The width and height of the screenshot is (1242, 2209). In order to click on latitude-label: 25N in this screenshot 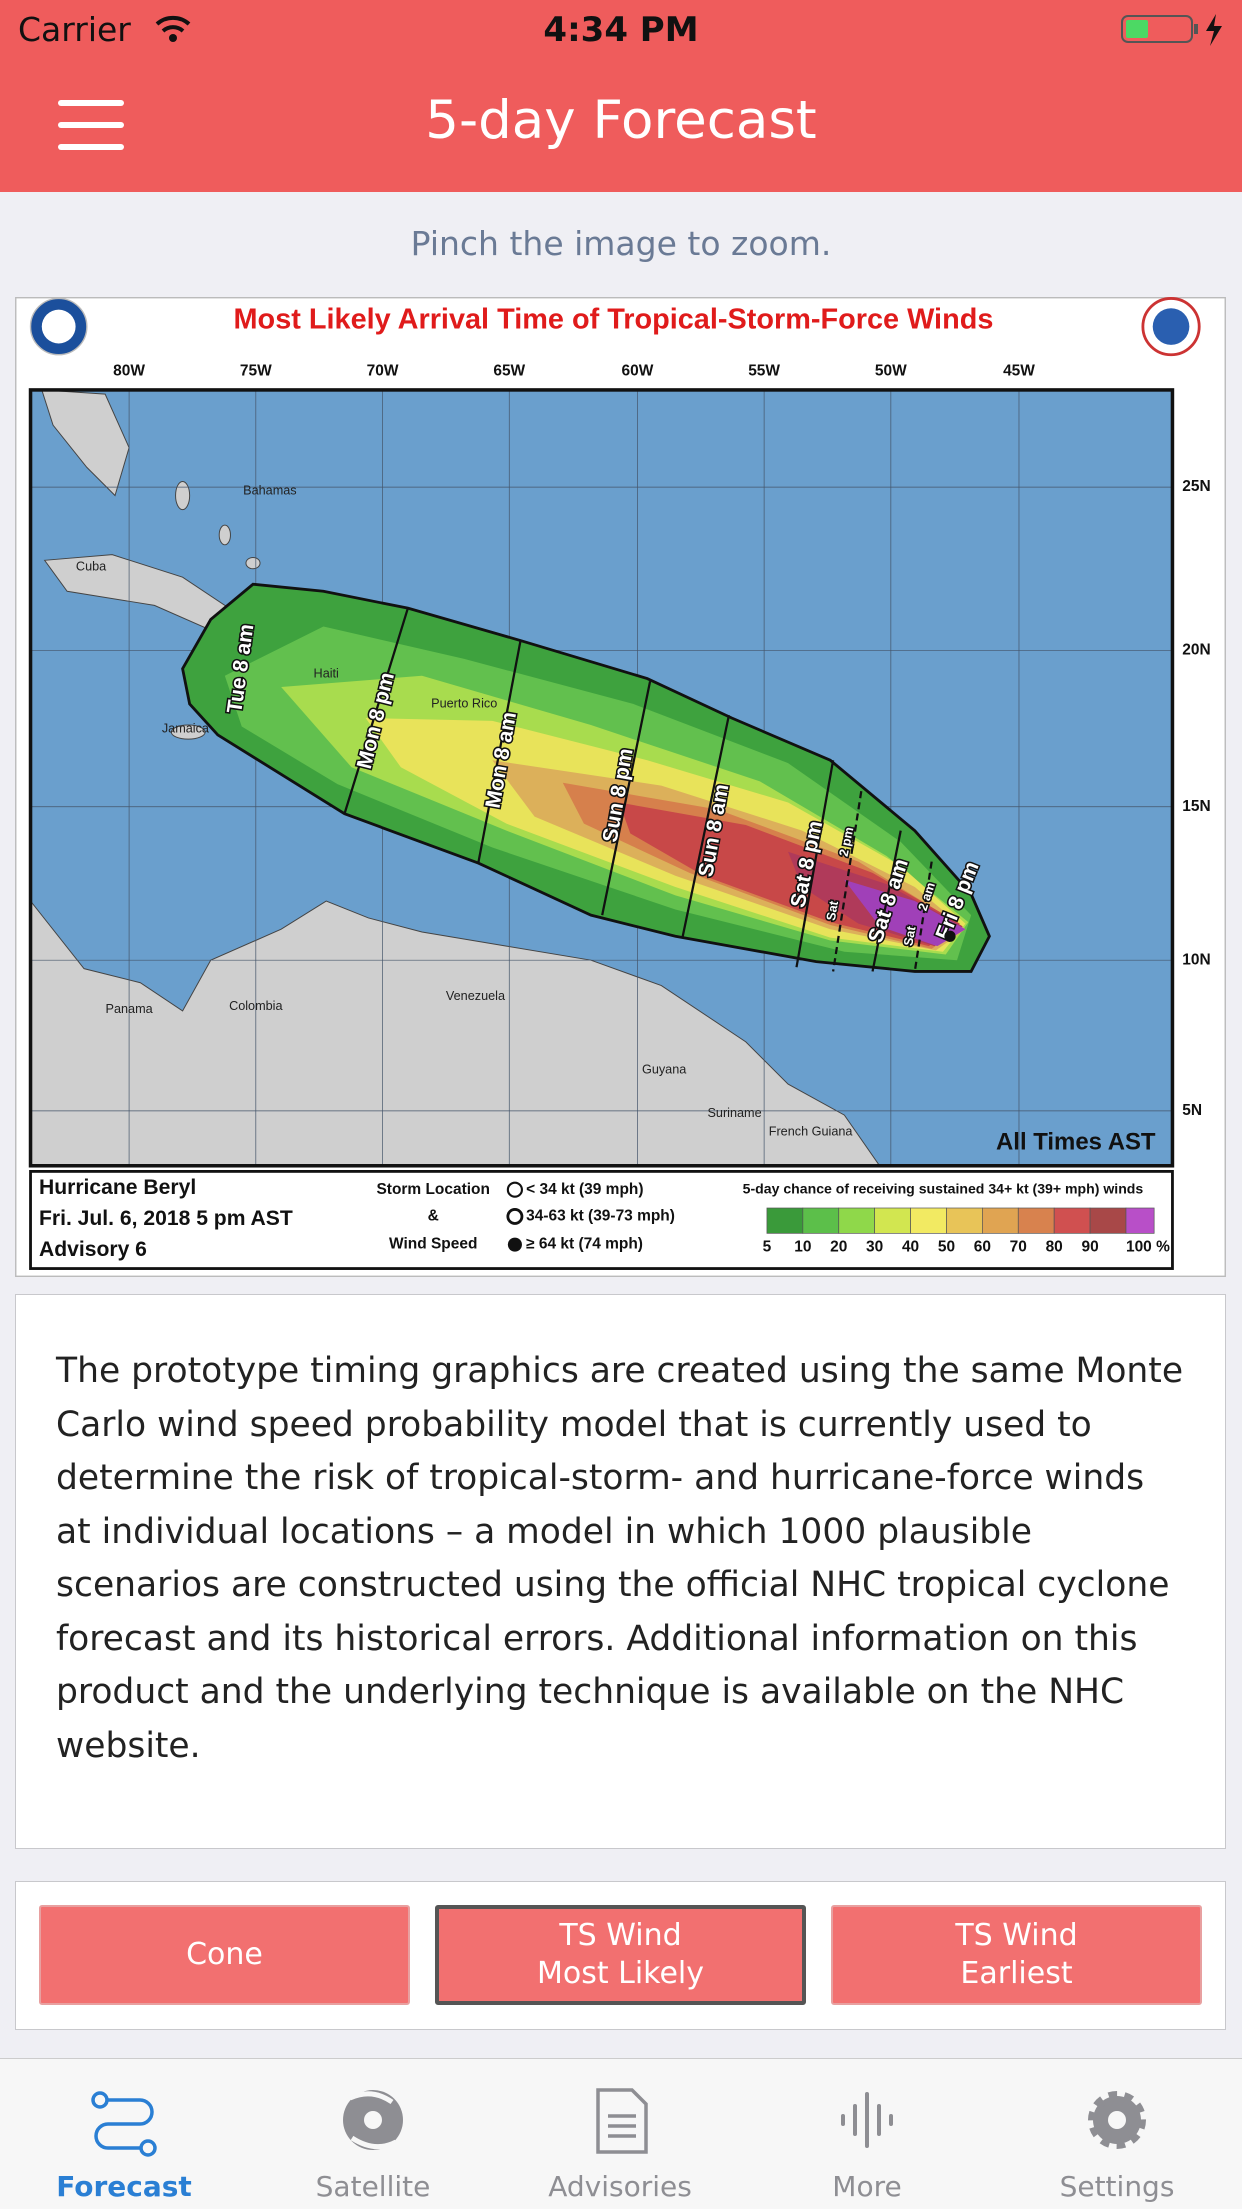, I will do `click(1196, 486)`.